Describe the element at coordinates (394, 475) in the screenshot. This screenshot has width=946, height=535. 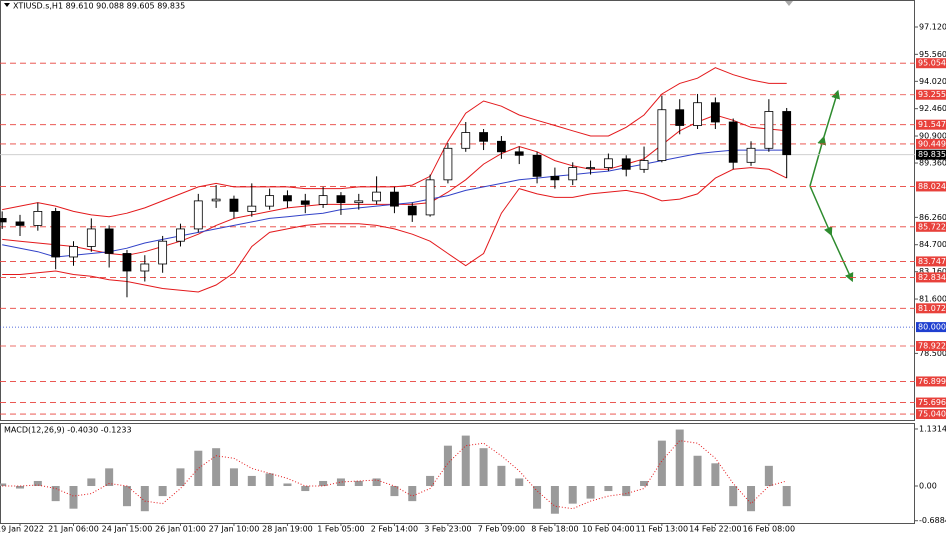
I see `signal-line` at that location.